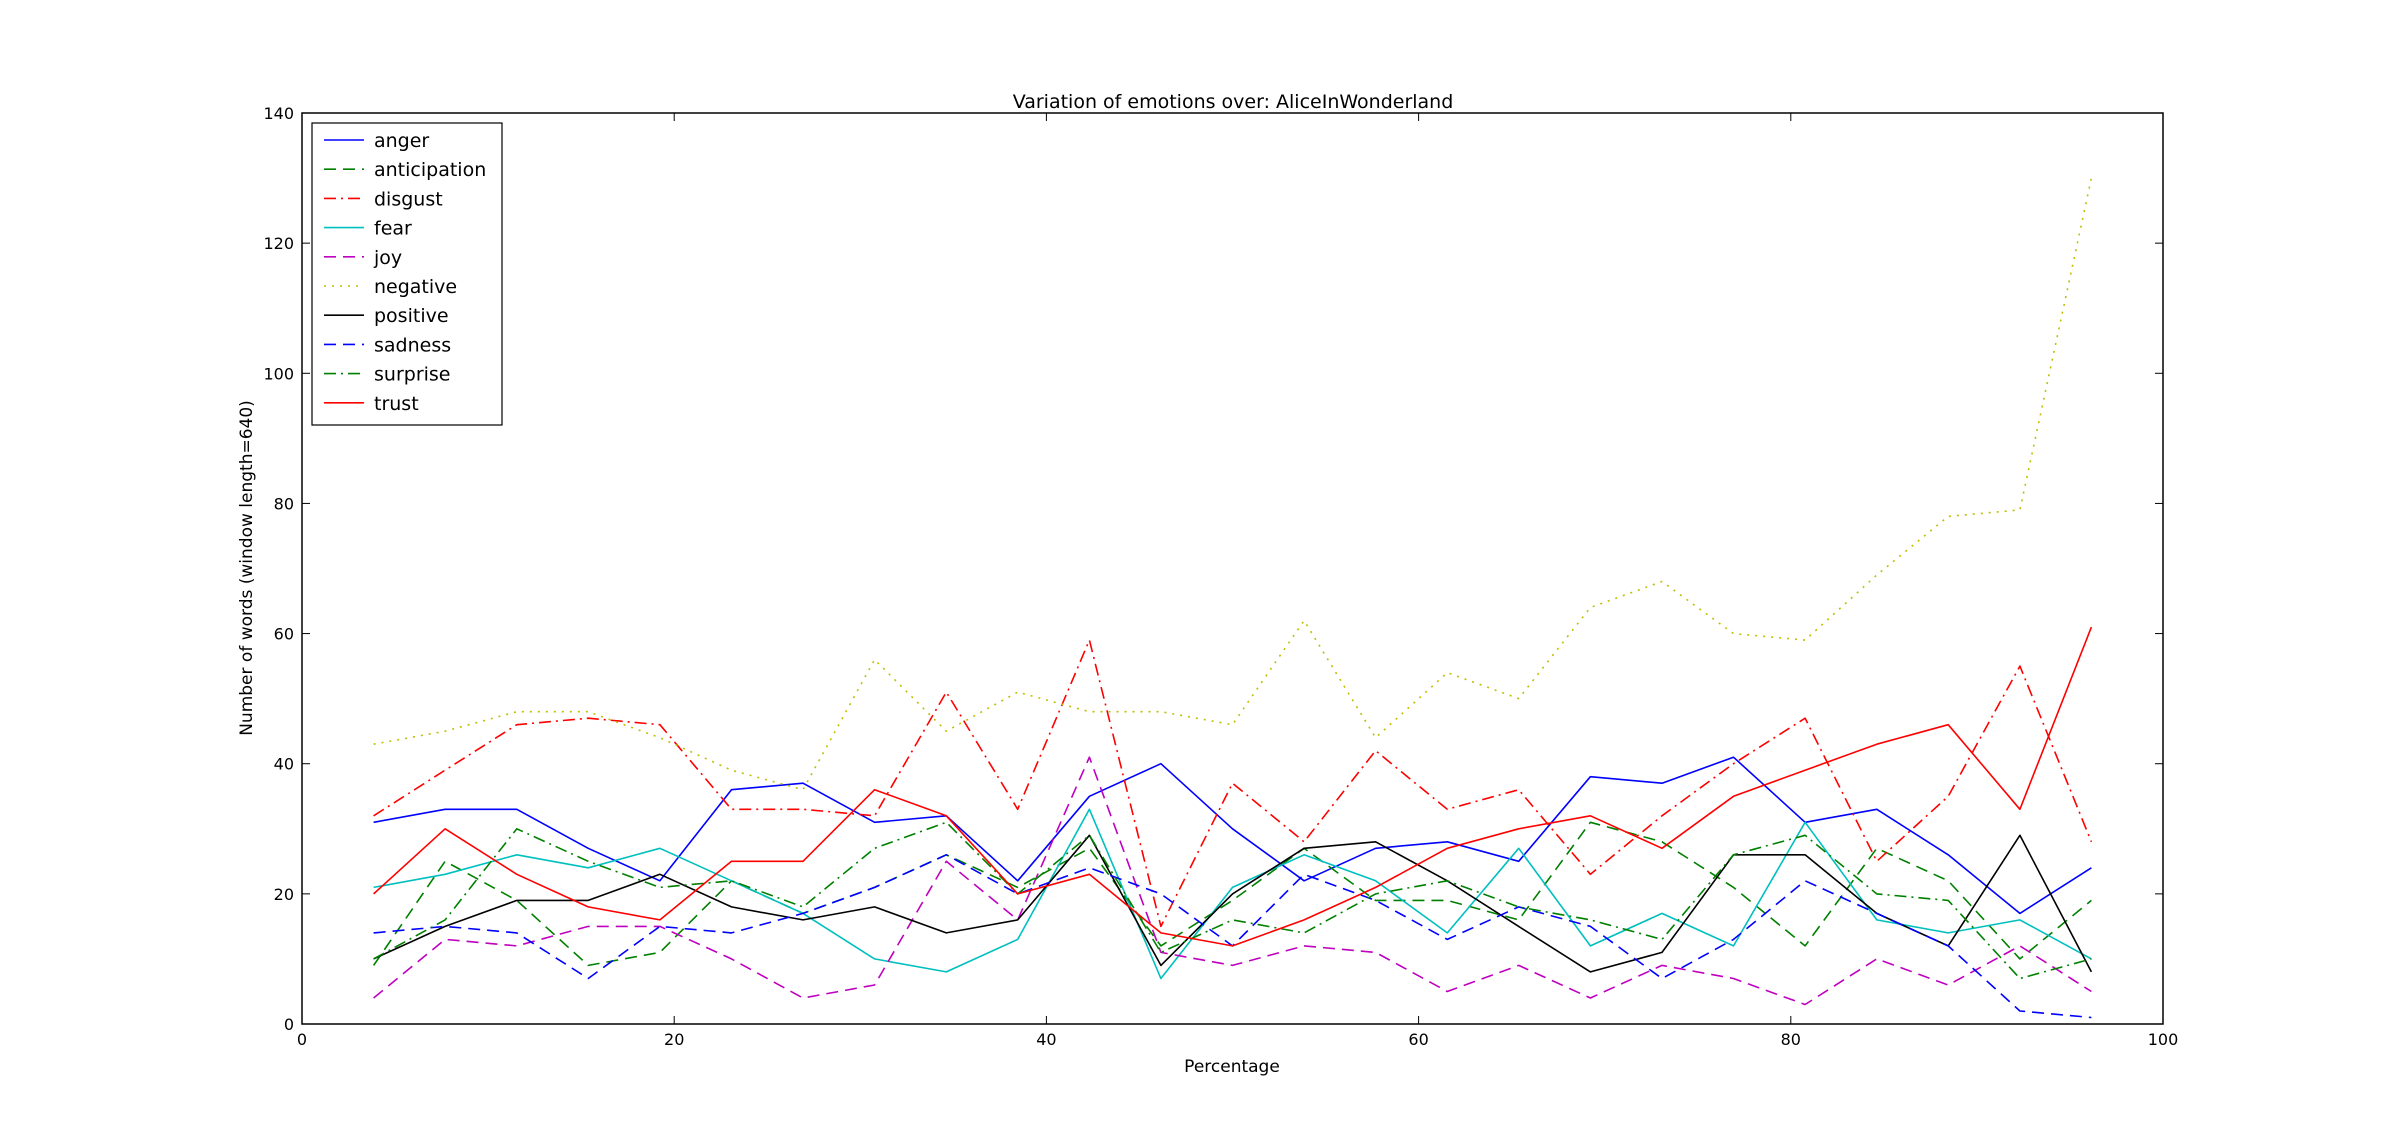  Describe the element at coordinates (1418, 1039) in the screenshot. I see `x-tick-label: 60` at that location.